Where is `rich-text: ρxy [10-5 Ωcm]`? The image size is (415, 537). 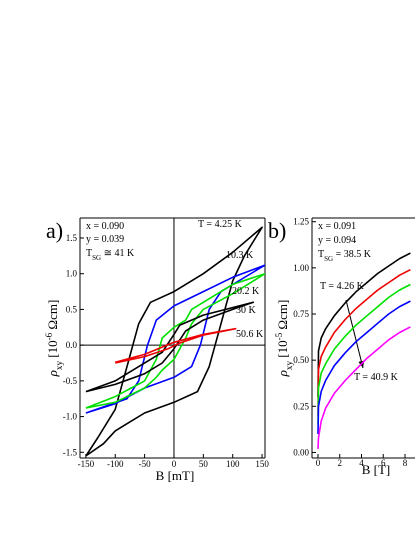
rich-text: ρxy [10-5 Ωcm] is located at coordinates (284, 339).